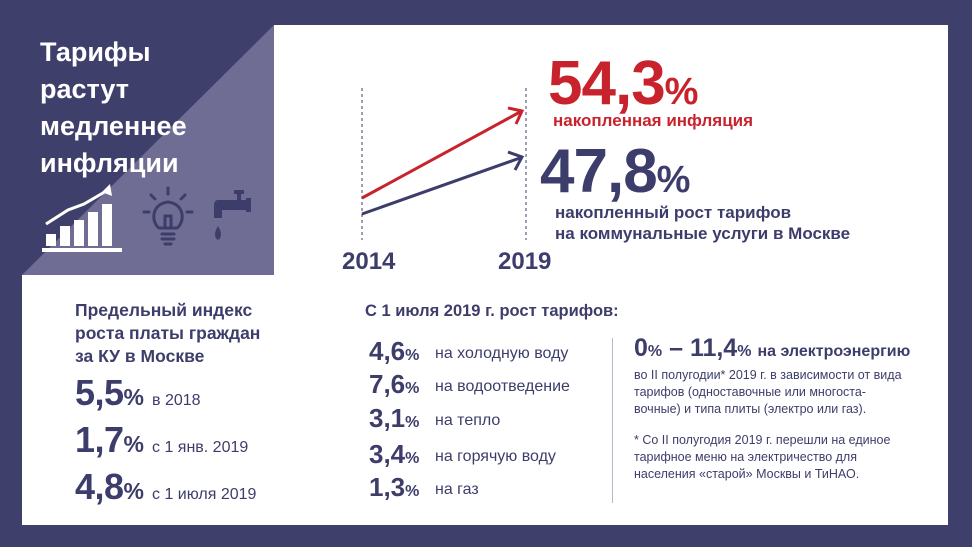  Describe the element at coordinates (525, 261) in the screenshot. I see `year-2019-label: 2019` at that location.